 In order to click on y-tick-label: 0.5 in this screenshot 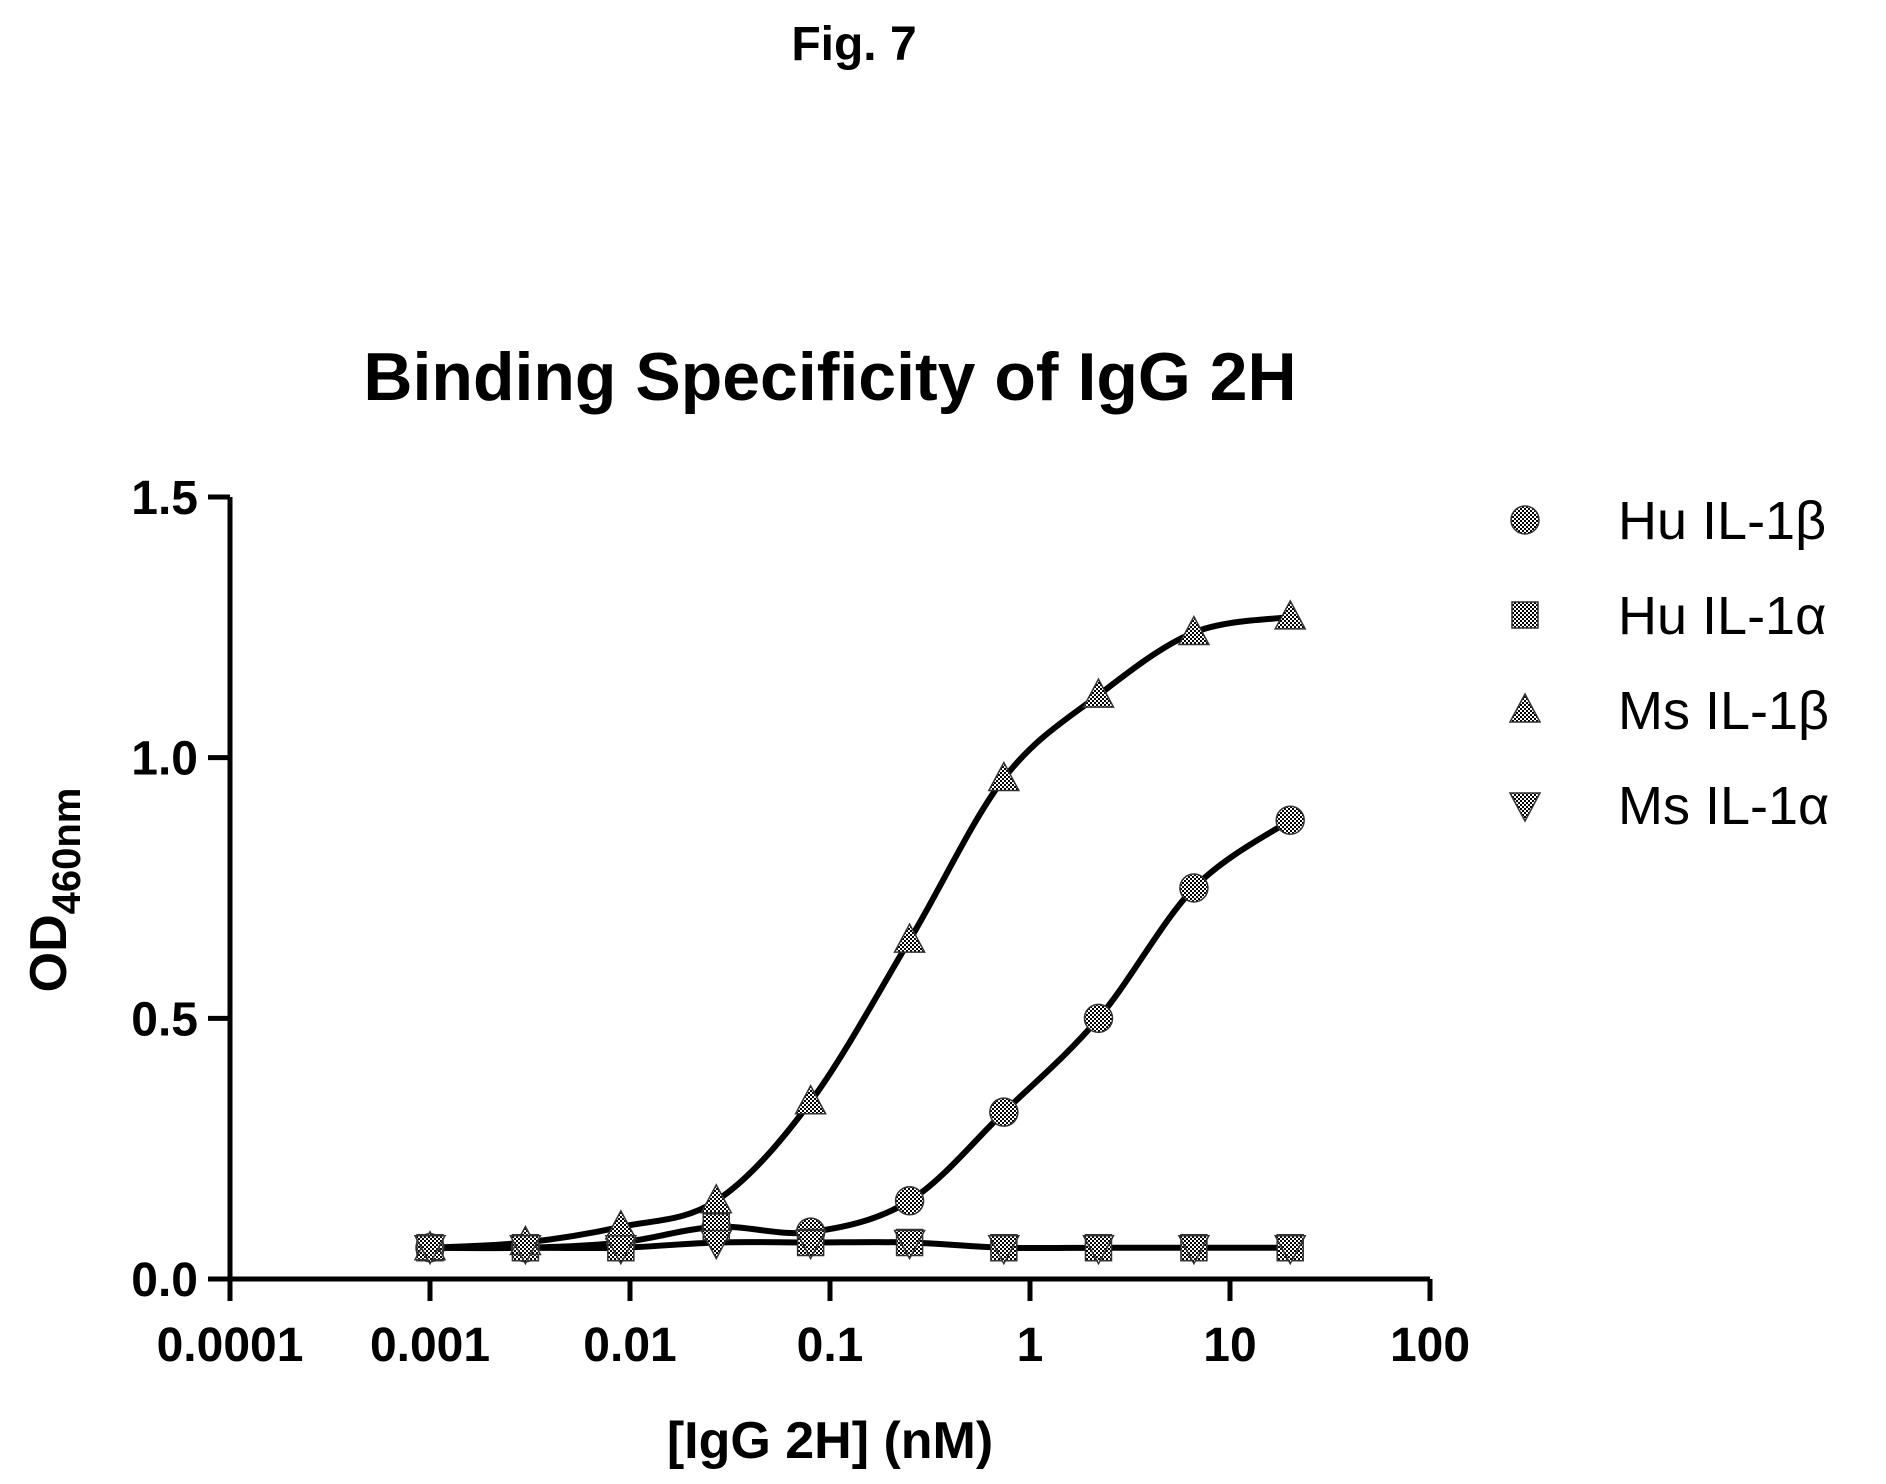, I will do `click(164, 1019)`.